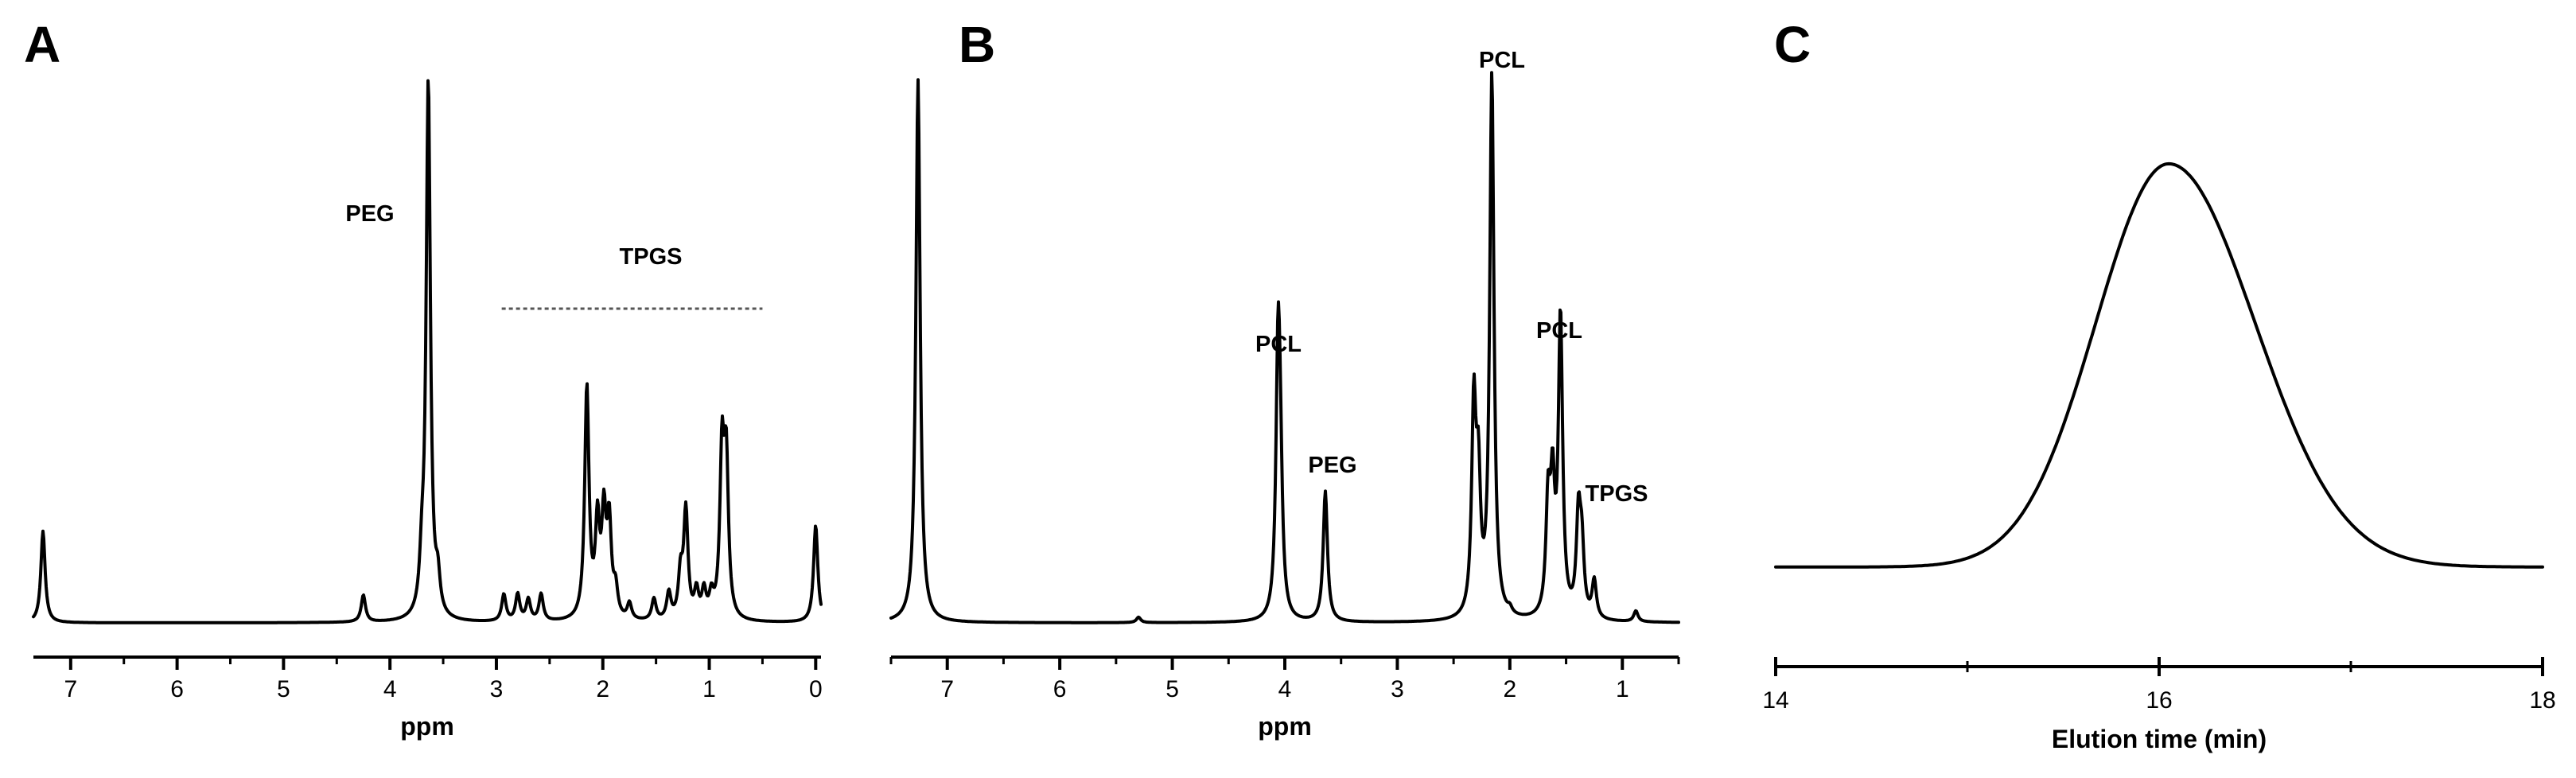 This screenshot has height=778, width=2576. I want to click on x-ticks-b: 7 6 5 4 3 2 1, so click(1285, 679).